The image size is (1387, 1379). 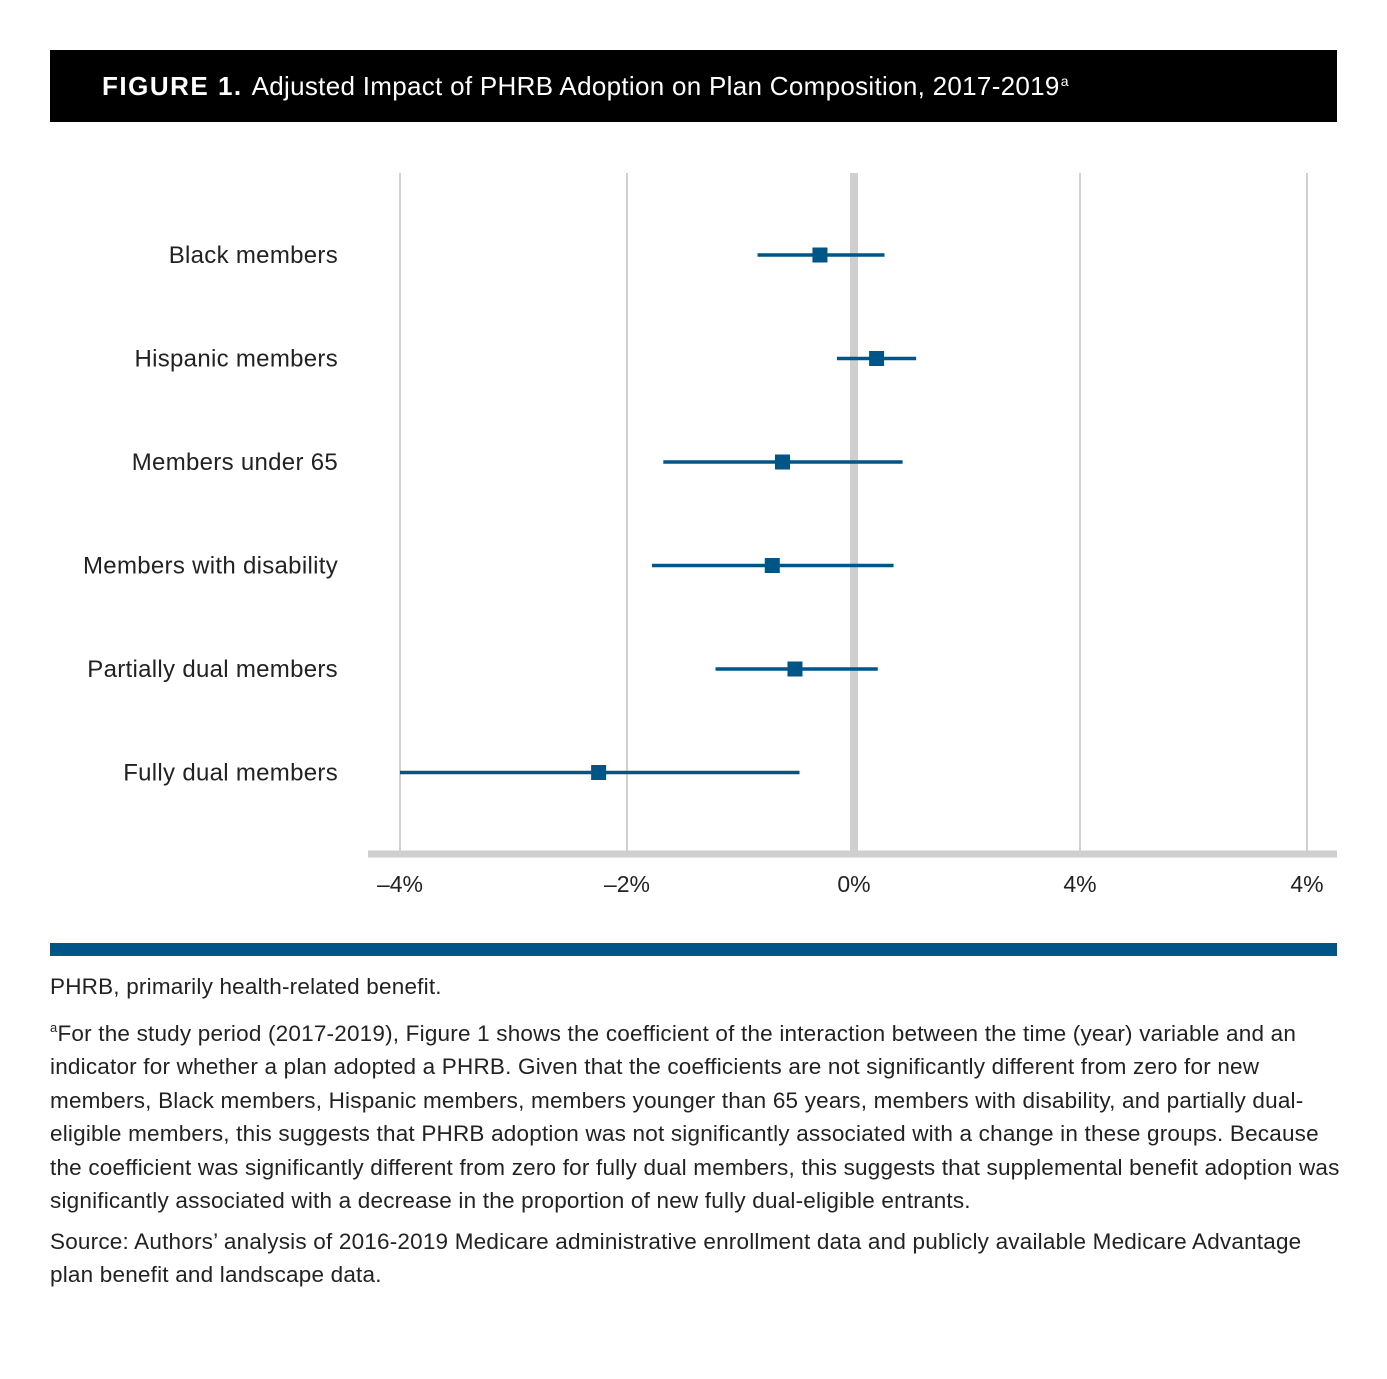 I want to click on row-label: Hispanic members, so click(x=236, y=359).